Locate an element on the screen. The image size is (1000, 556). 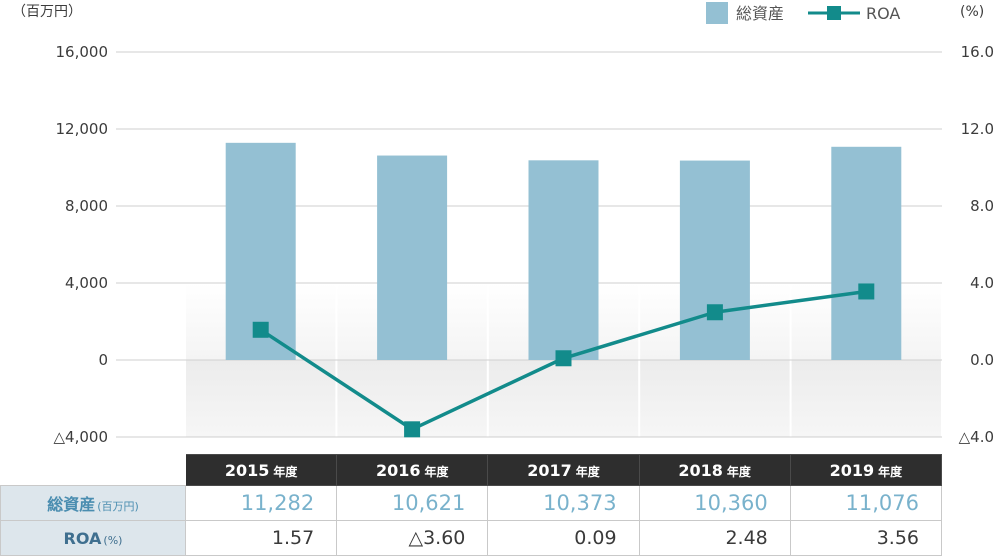
year-header: 2019 年度 is located at coordinates (866, 470).